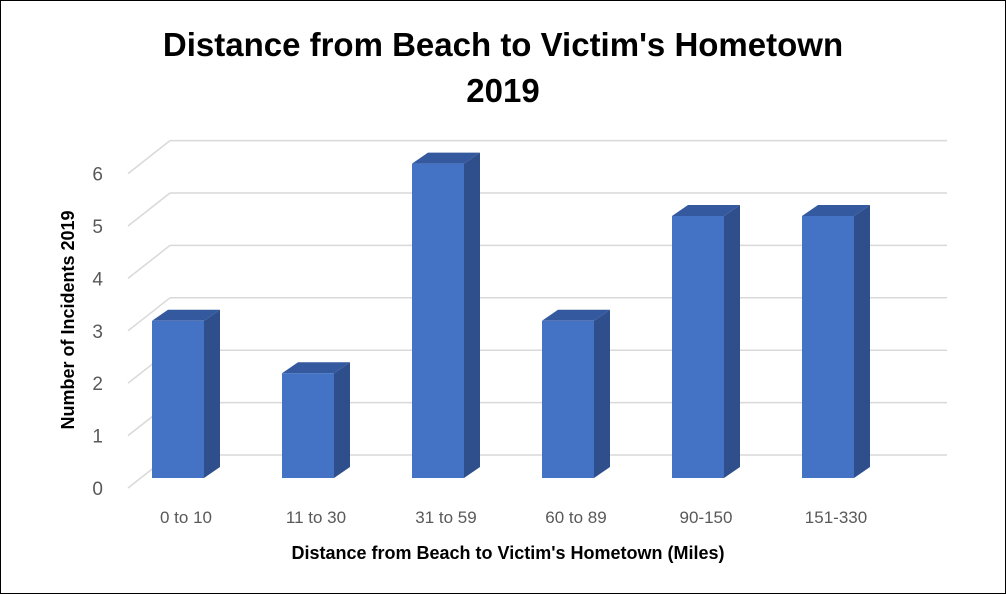 The height and width of the screenshot is (594, 1006). What do you see at coordinates (97, 489) in the screenshot?
I see `y-tick-label: 0` at bounding box center [97, 489].